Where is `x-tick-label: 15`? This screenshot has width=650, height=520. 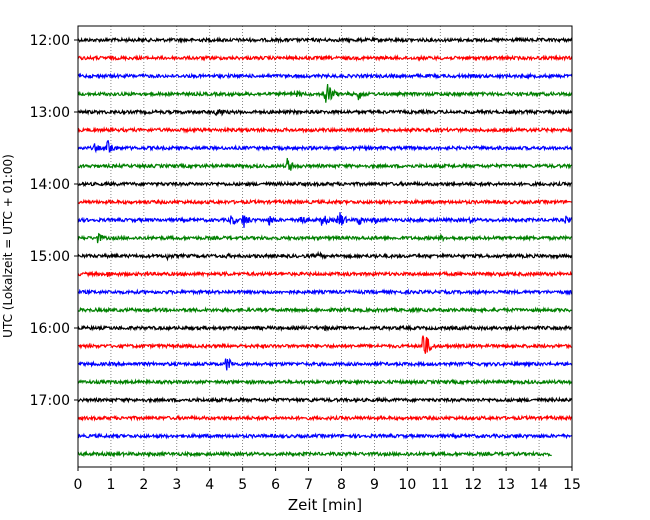 x-tick-label: 15 is located at coordinates (572, 485).